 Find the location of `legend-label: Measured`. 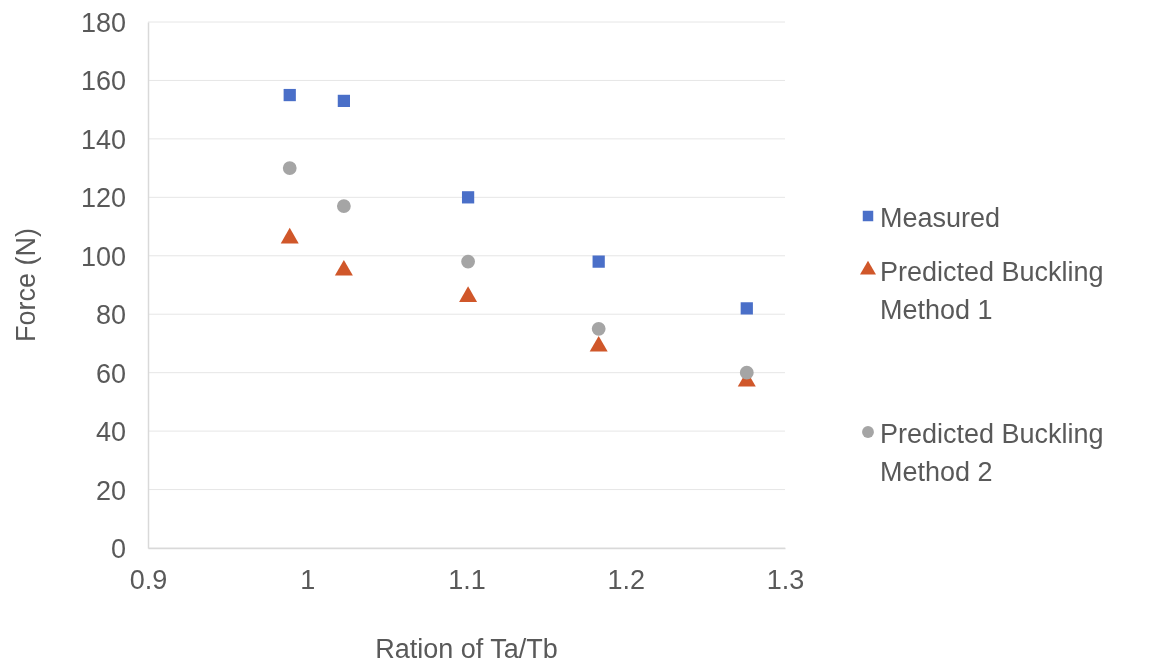

legend-label: Measured is located at coordinates (940, 218).